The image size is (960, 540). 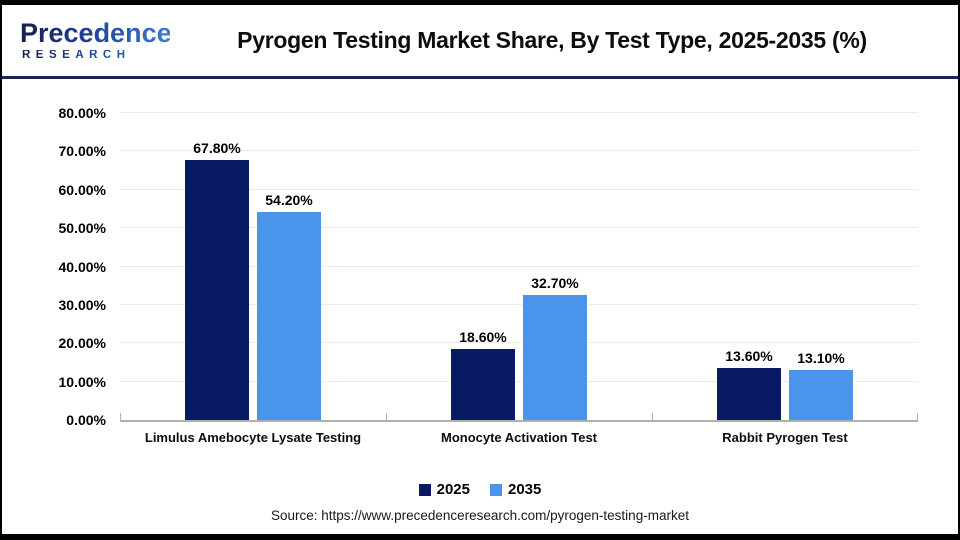 I want to click on precedence-research-logo: Precedence RESEARCH, so click(x=96, y=39).